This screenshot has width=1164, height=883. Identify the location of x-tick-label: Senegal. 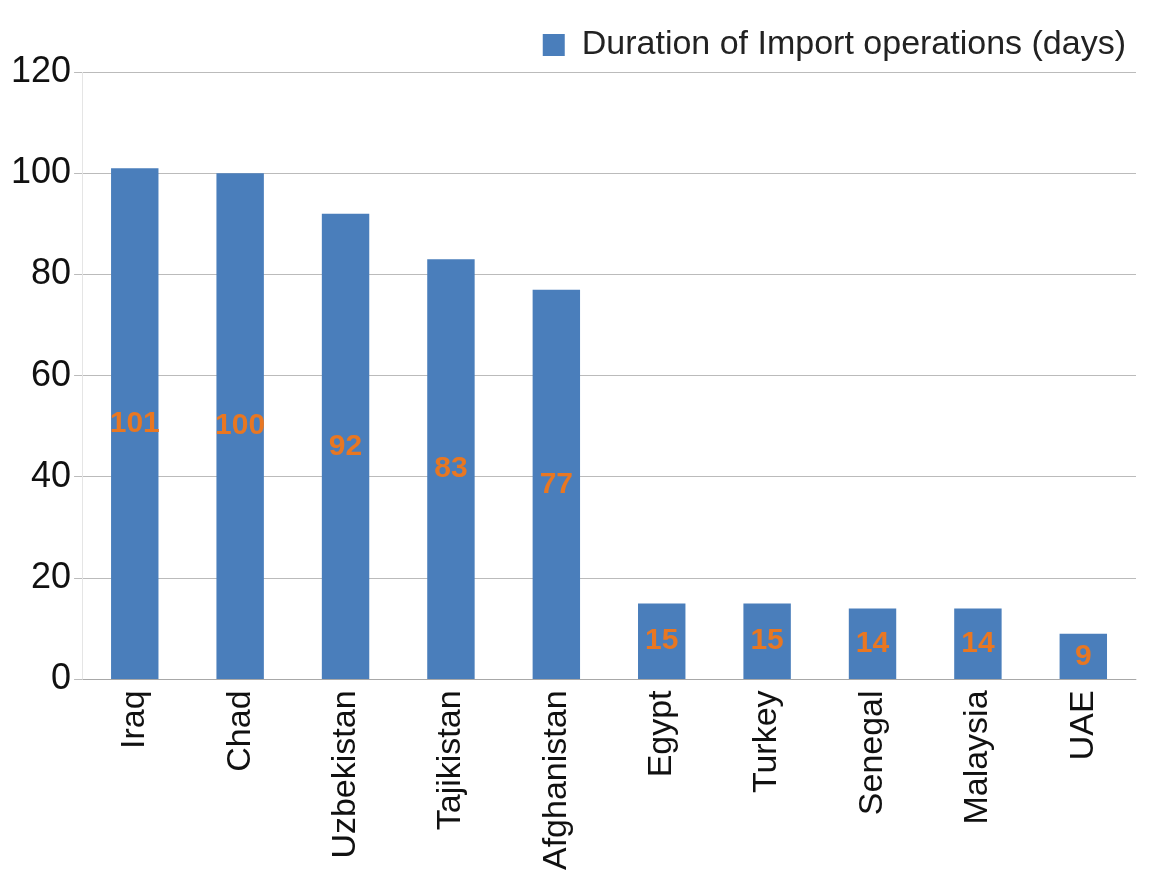
(869, 753).